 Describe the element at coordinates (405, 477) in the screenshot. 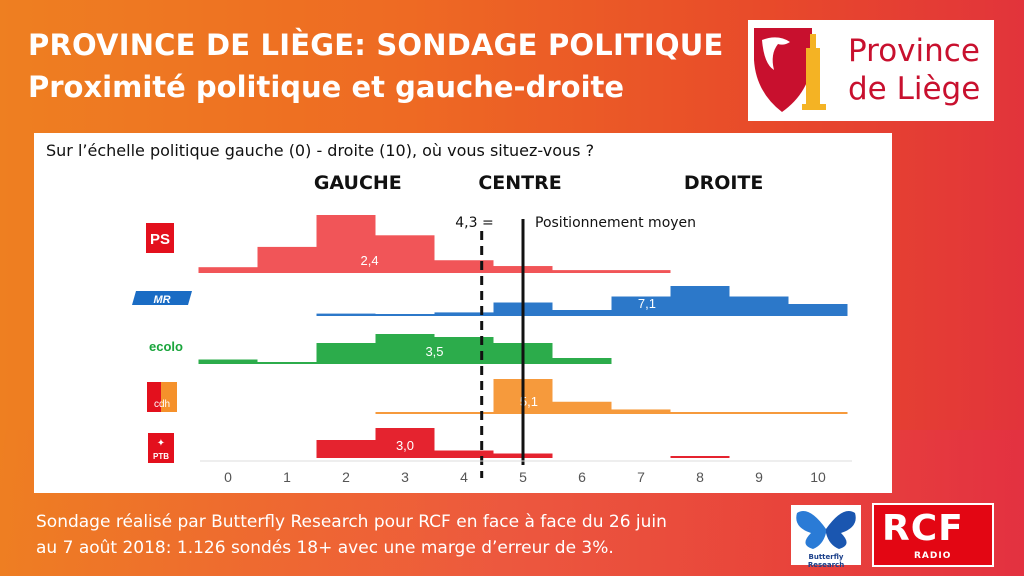

I see `x-tick-3: 3` at that location.